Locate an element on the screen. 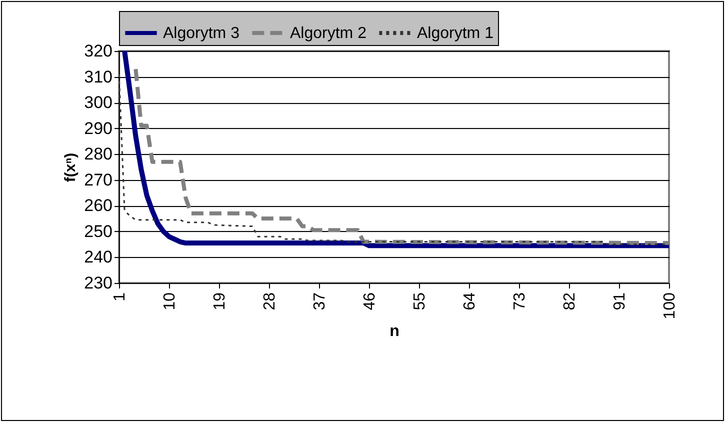 This screenshot has width=727, height=424. x-tick-label: 37 is located at coordinates (320, 301).